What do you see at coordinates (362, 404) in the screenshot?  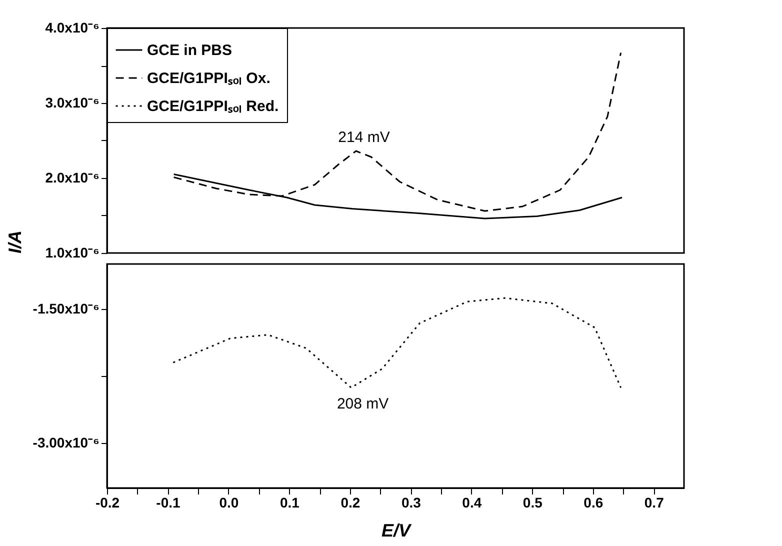 I see `annotation: 208 mV` at bounding box center [362, 404].